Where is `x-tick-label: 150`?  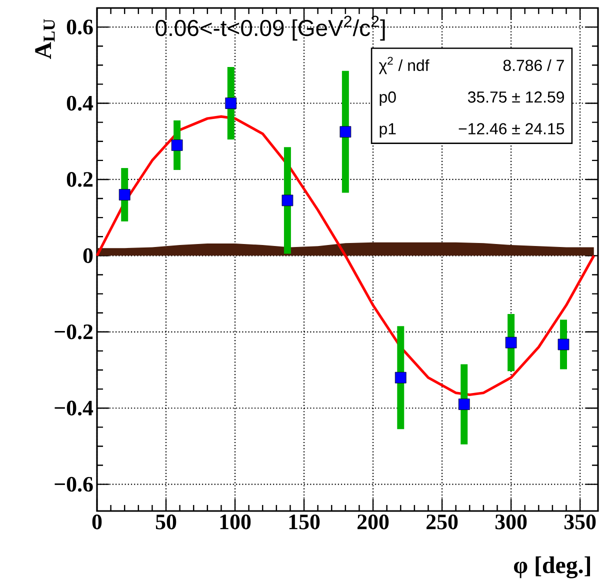 x-tick-label: 150 is located at coordinates (304, 522).